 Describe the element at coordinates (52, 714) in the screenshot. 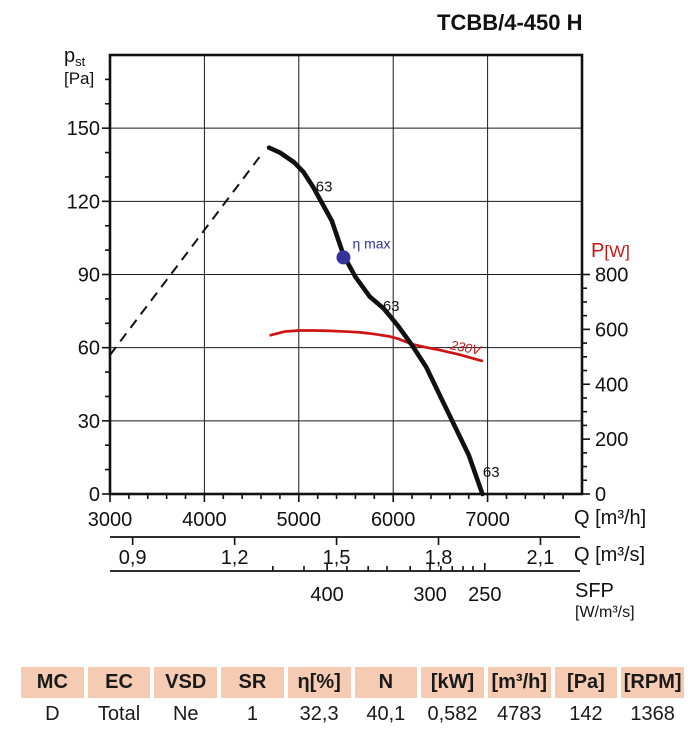

I see `table-value-cell: D` at that location.